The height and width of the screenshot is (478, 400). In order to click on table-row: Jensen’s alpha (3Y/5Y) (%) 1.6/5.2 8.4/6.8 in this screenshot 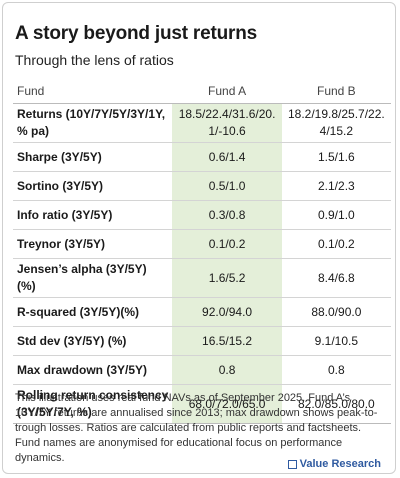, I will do `click(202, 278)`.